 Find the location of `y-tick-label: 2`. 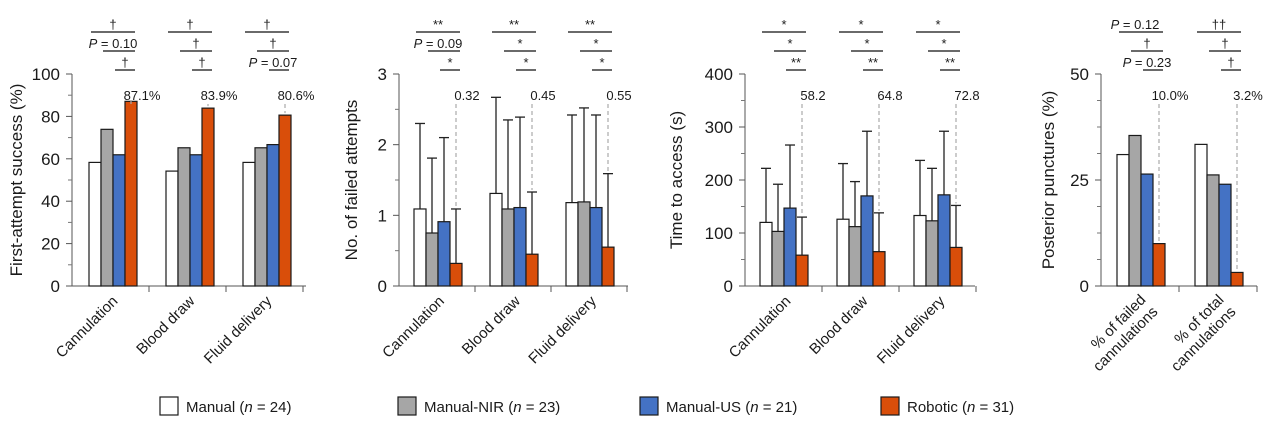

y-tick-label: 2 is located at coordinates (382, 145).